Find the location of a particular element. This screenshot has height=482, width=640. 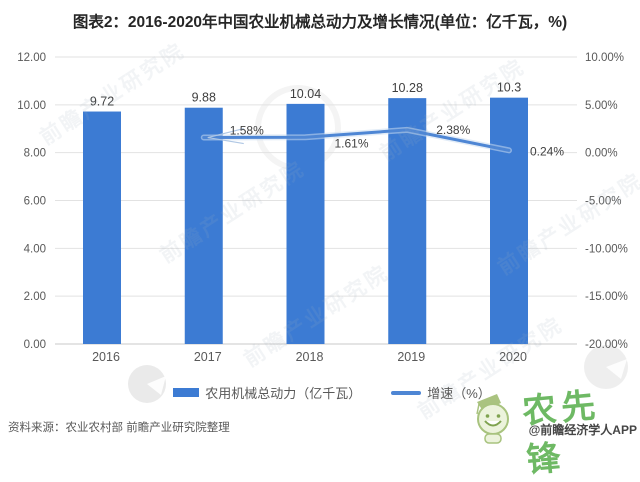

svg-text: -5.00% is located at coordinates (603, 202).